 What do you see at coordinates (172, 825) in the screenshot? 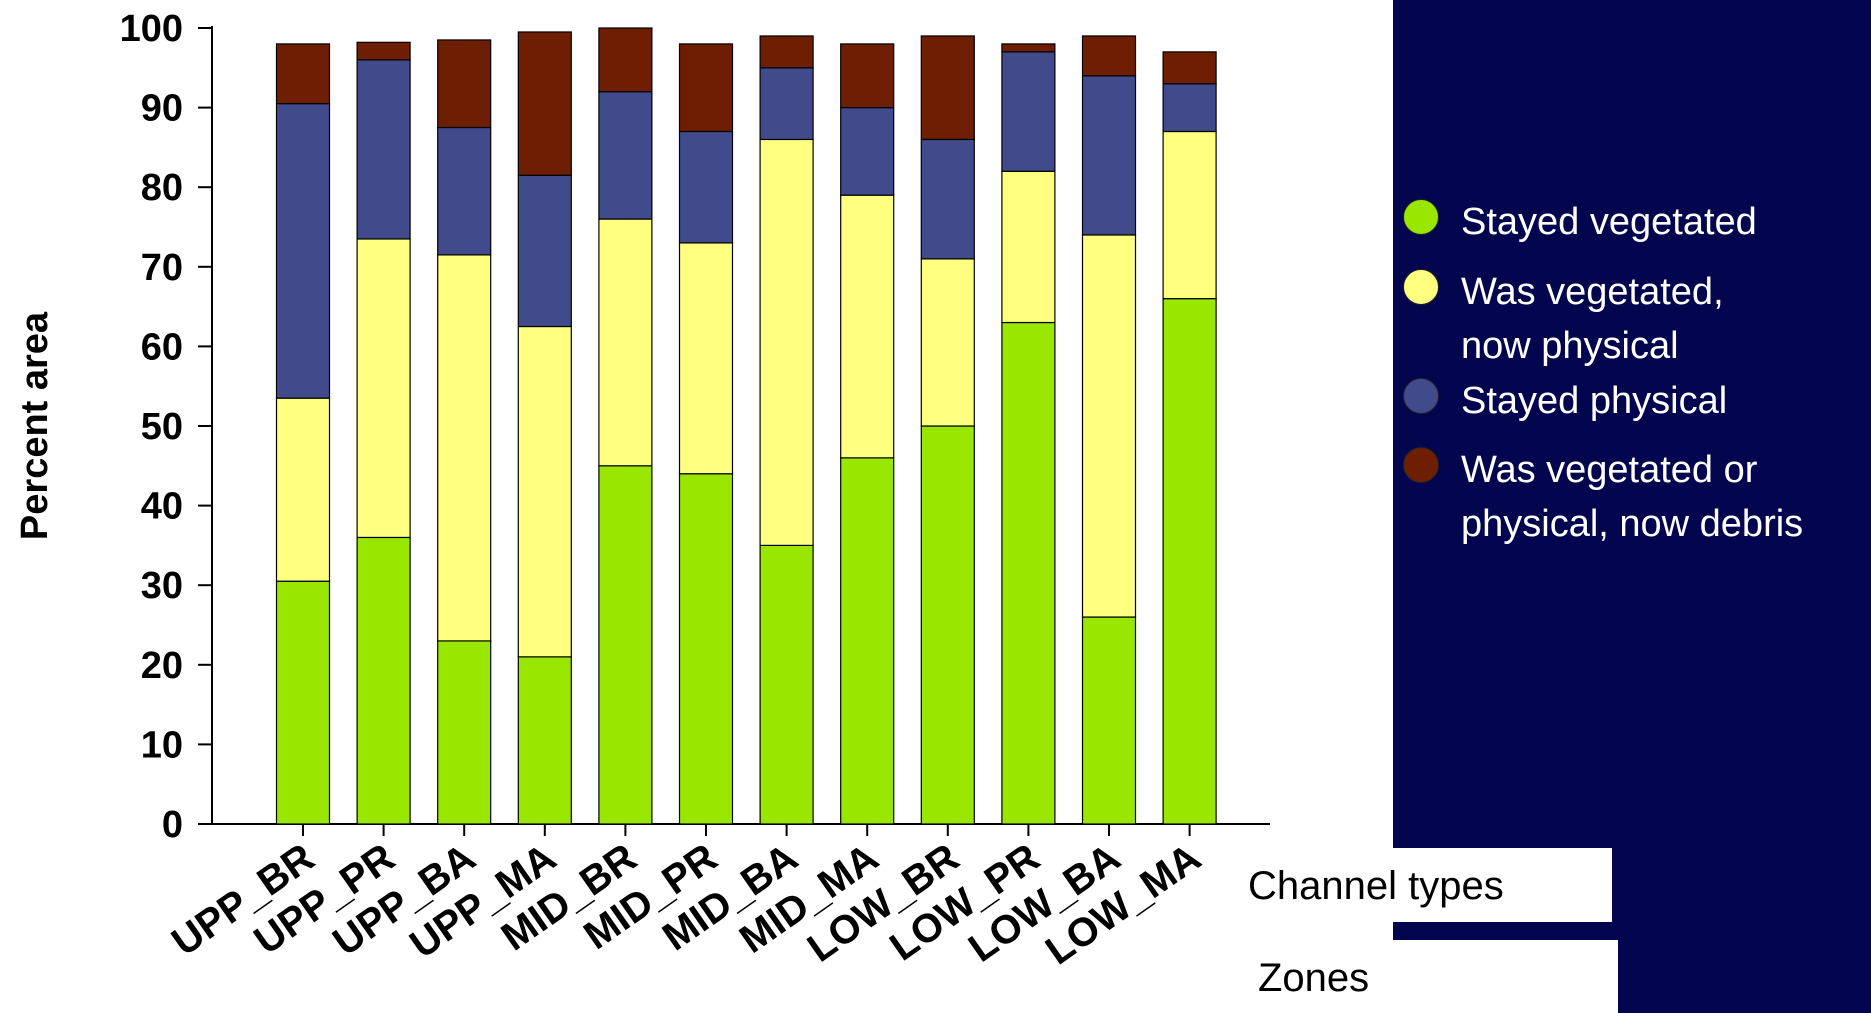
I see `y-tick-label: 0` at bounding box center [172, 825].